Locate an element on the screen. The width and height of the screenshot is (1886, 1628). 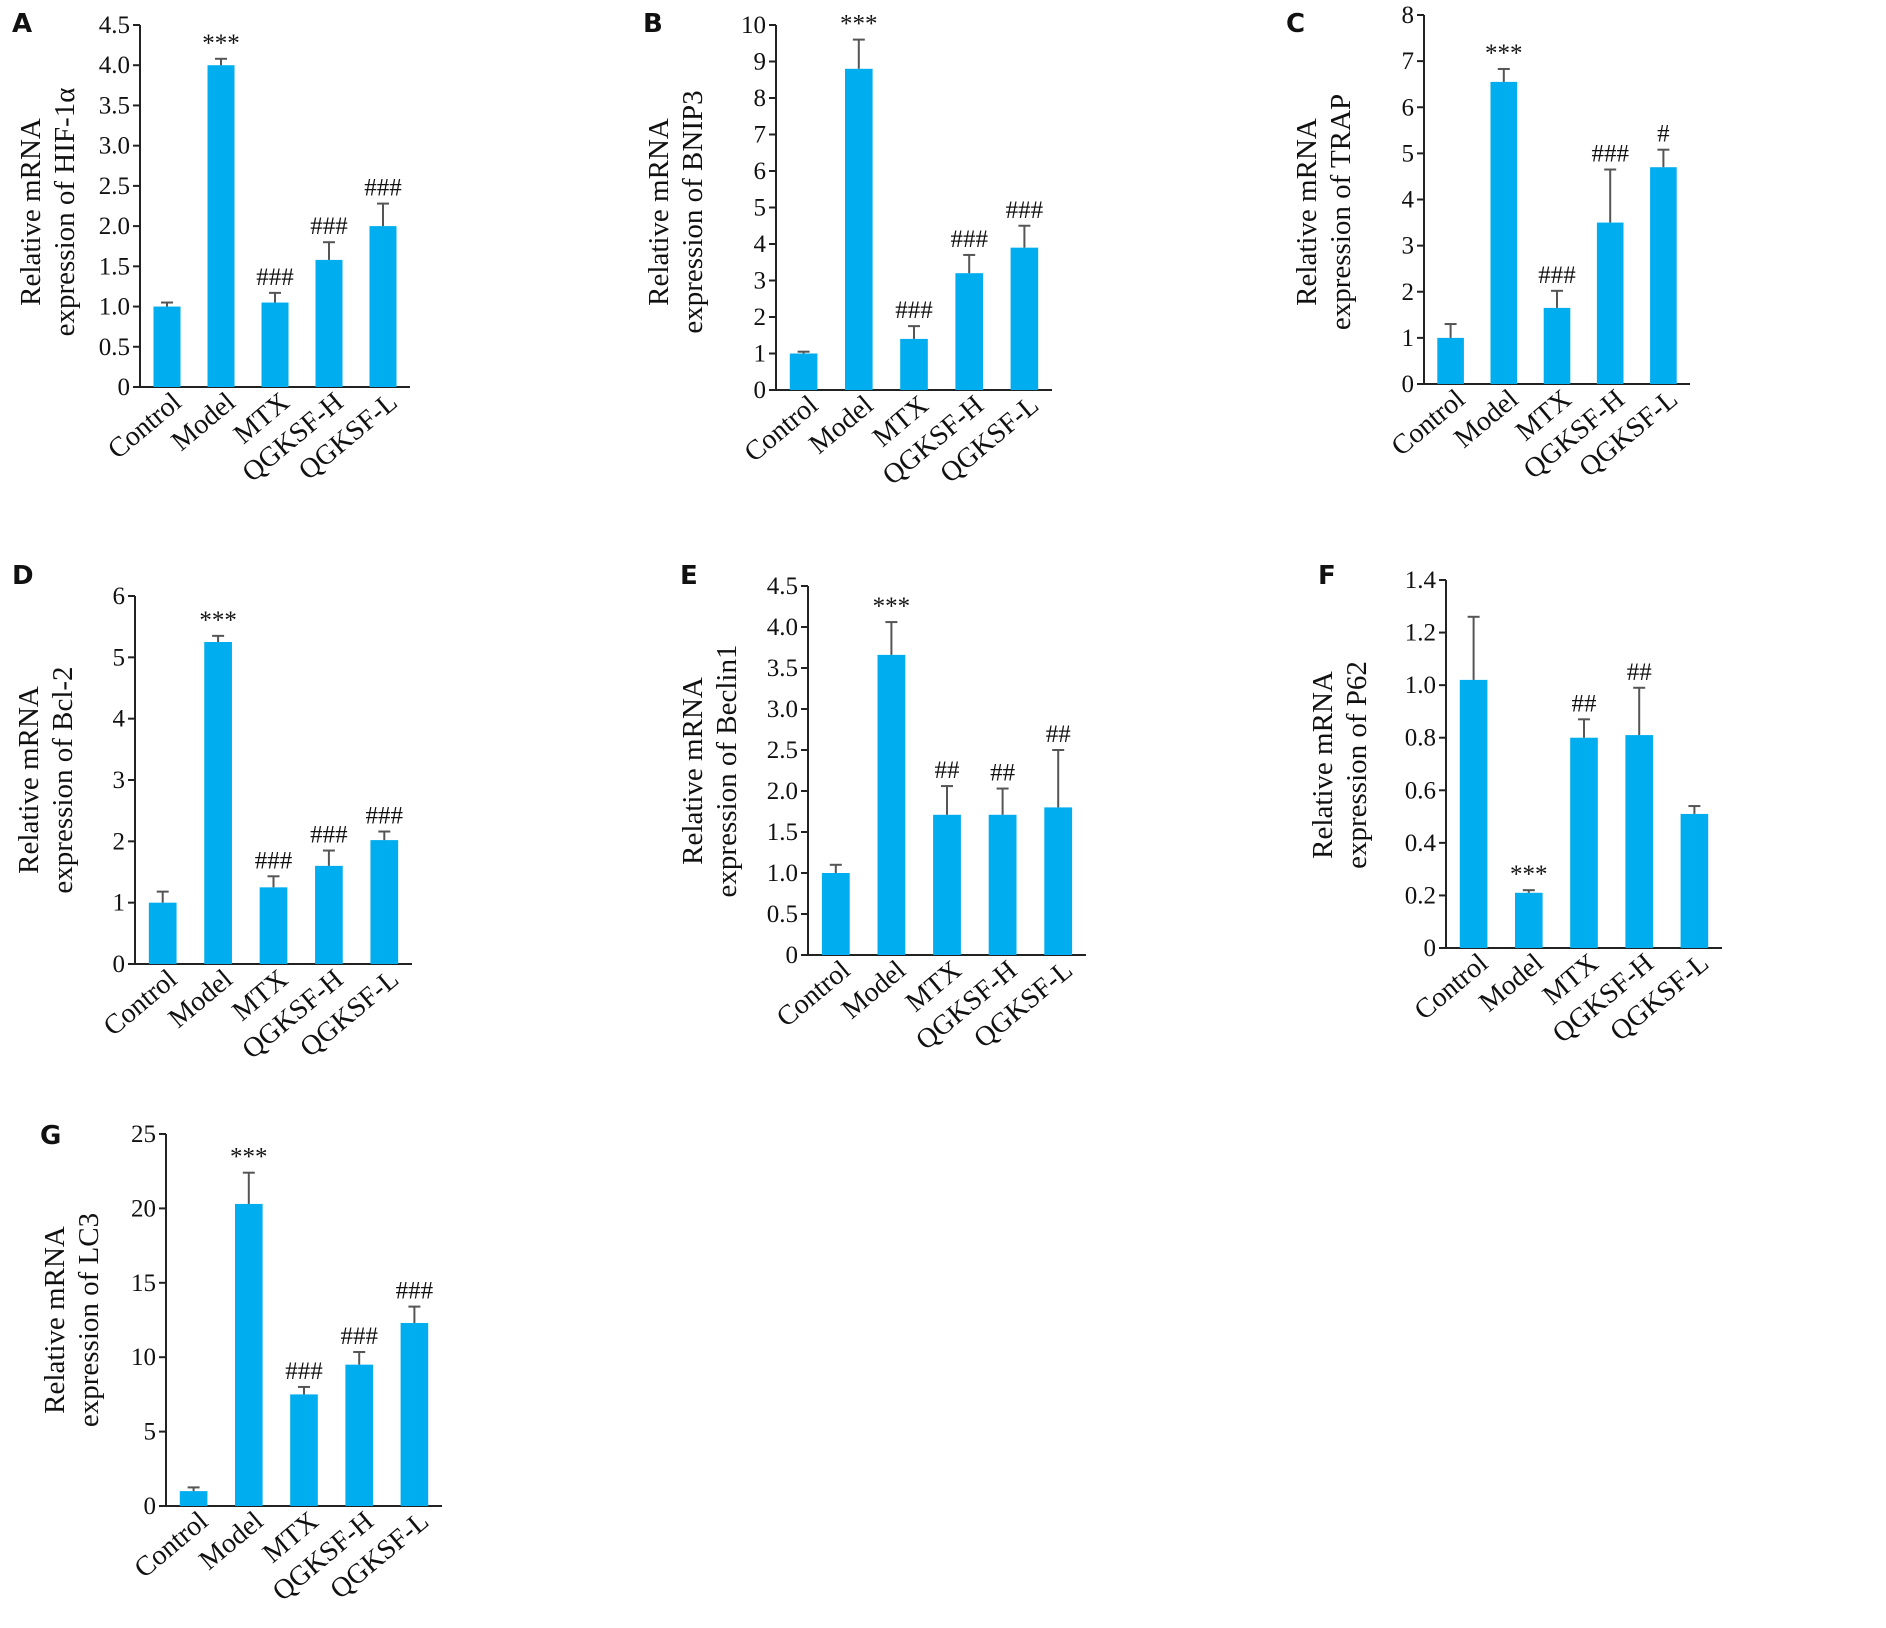
panel-letter: B is located at coordinates (653, 24).